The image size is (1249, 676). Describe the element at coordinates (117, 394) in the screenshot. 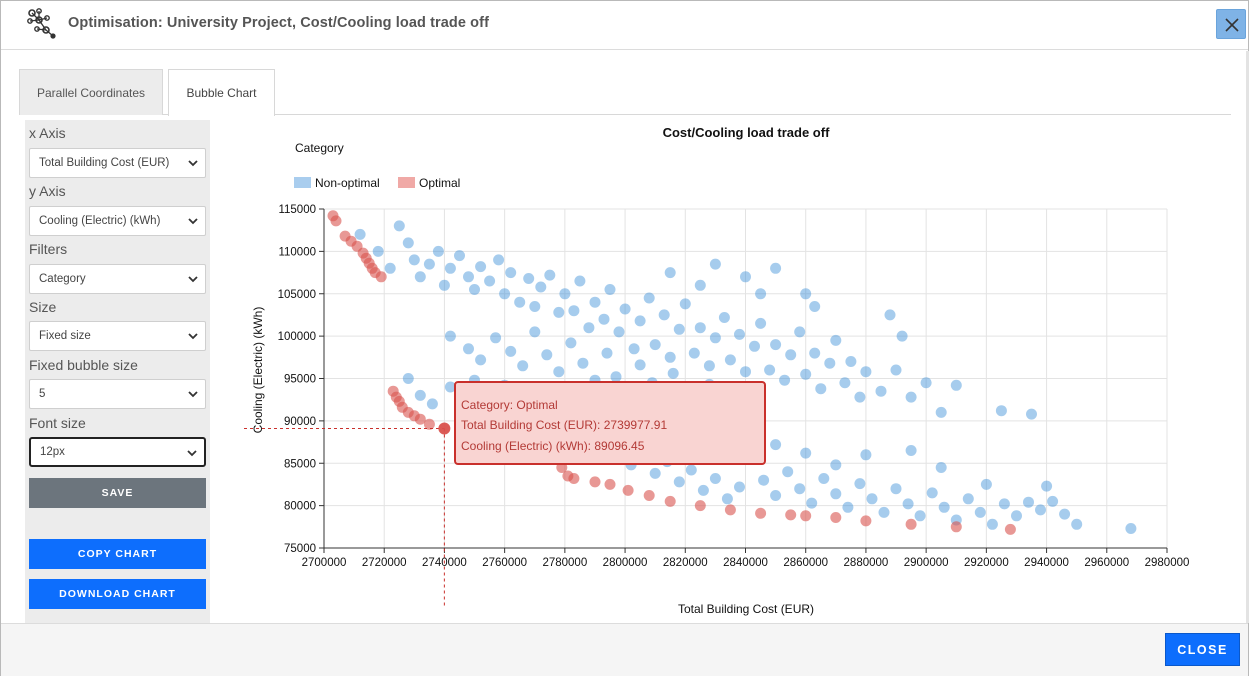

I see `bubble-size-select: 5` at that location.